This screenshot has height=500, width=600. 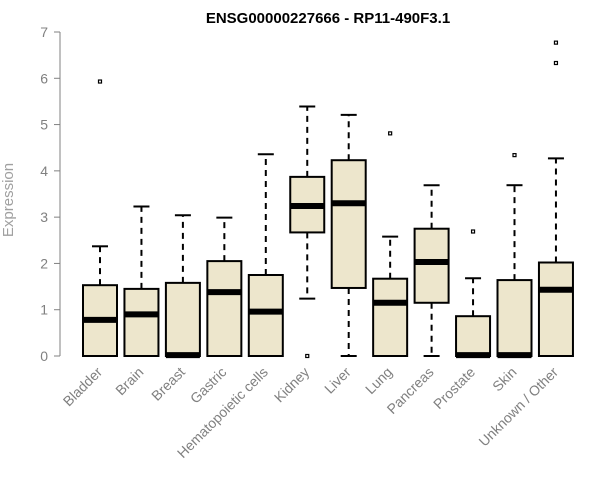 What do you see at coordinates (168, 384) in the screenshot?
I see `x-label-breast: Breast` at bounding box center [168, 384].